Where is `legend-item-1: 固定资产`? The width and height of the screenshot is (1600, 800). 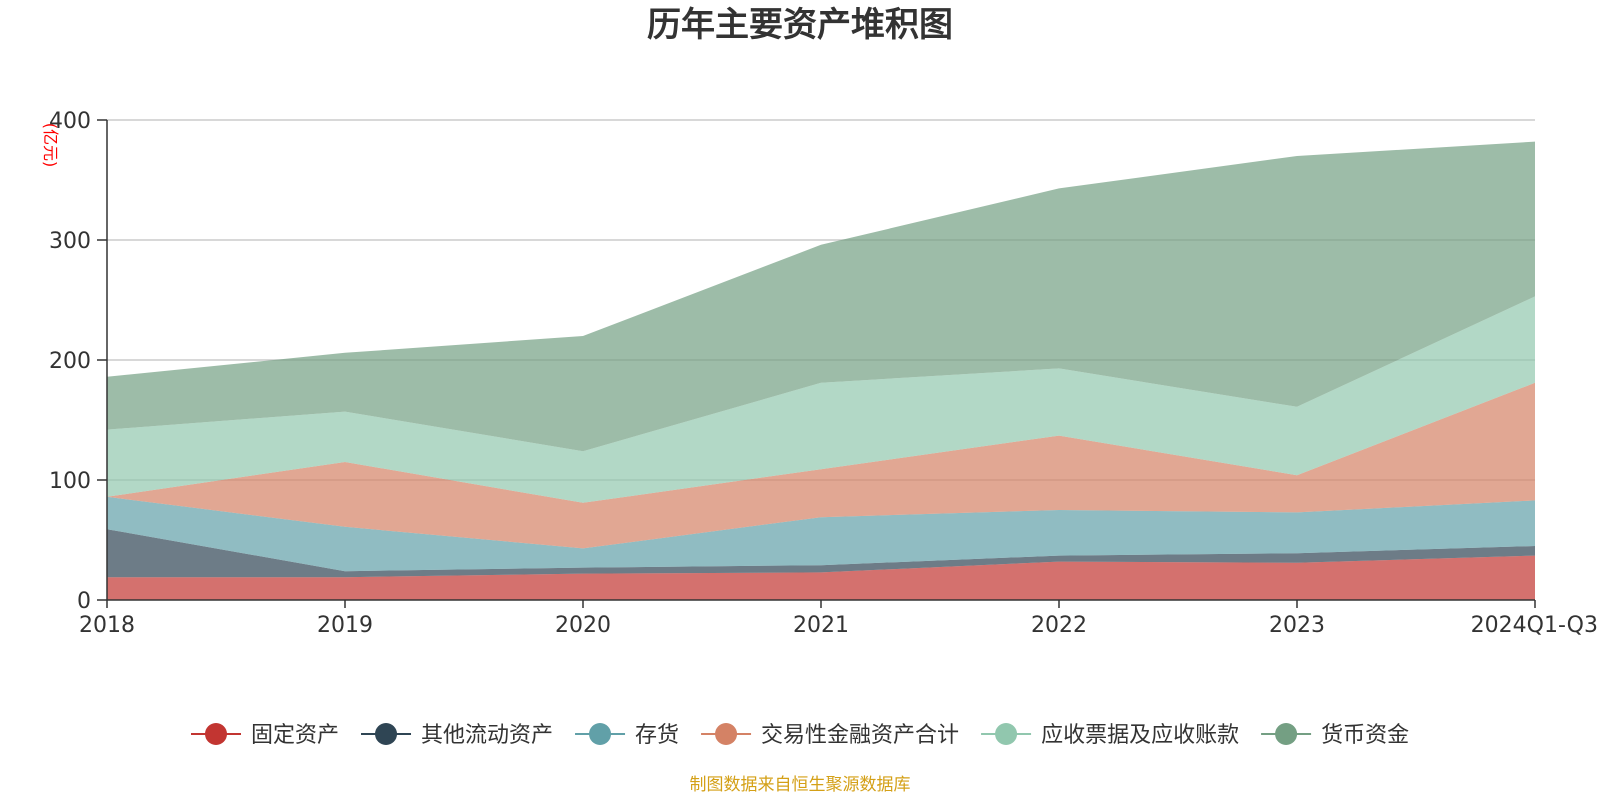
legend-item-1: 固定资产 is located at coordinates (265, 735).